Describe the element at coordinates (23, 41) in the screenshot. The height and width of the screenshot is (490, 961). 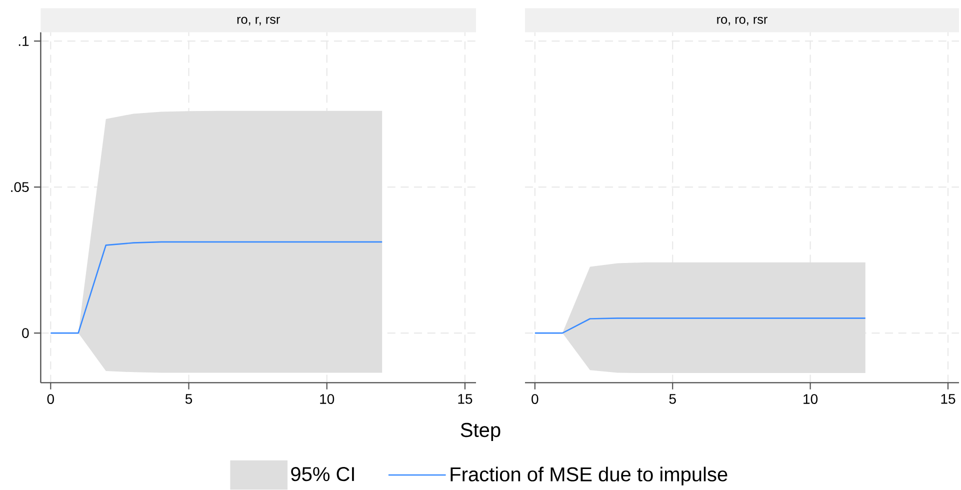
I see `y-tick-label: .1` at that location.